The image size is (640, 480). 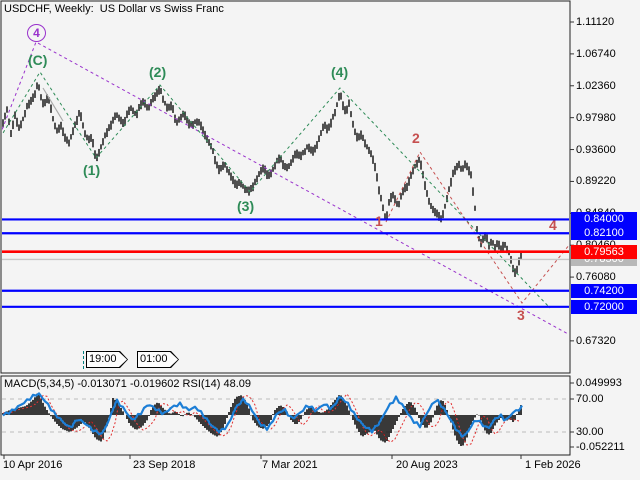 What do you see at coordinates (604, 233) in the screenshot?
I see `price-badge-blue: 0.82100` at bounding box center [604, 233].